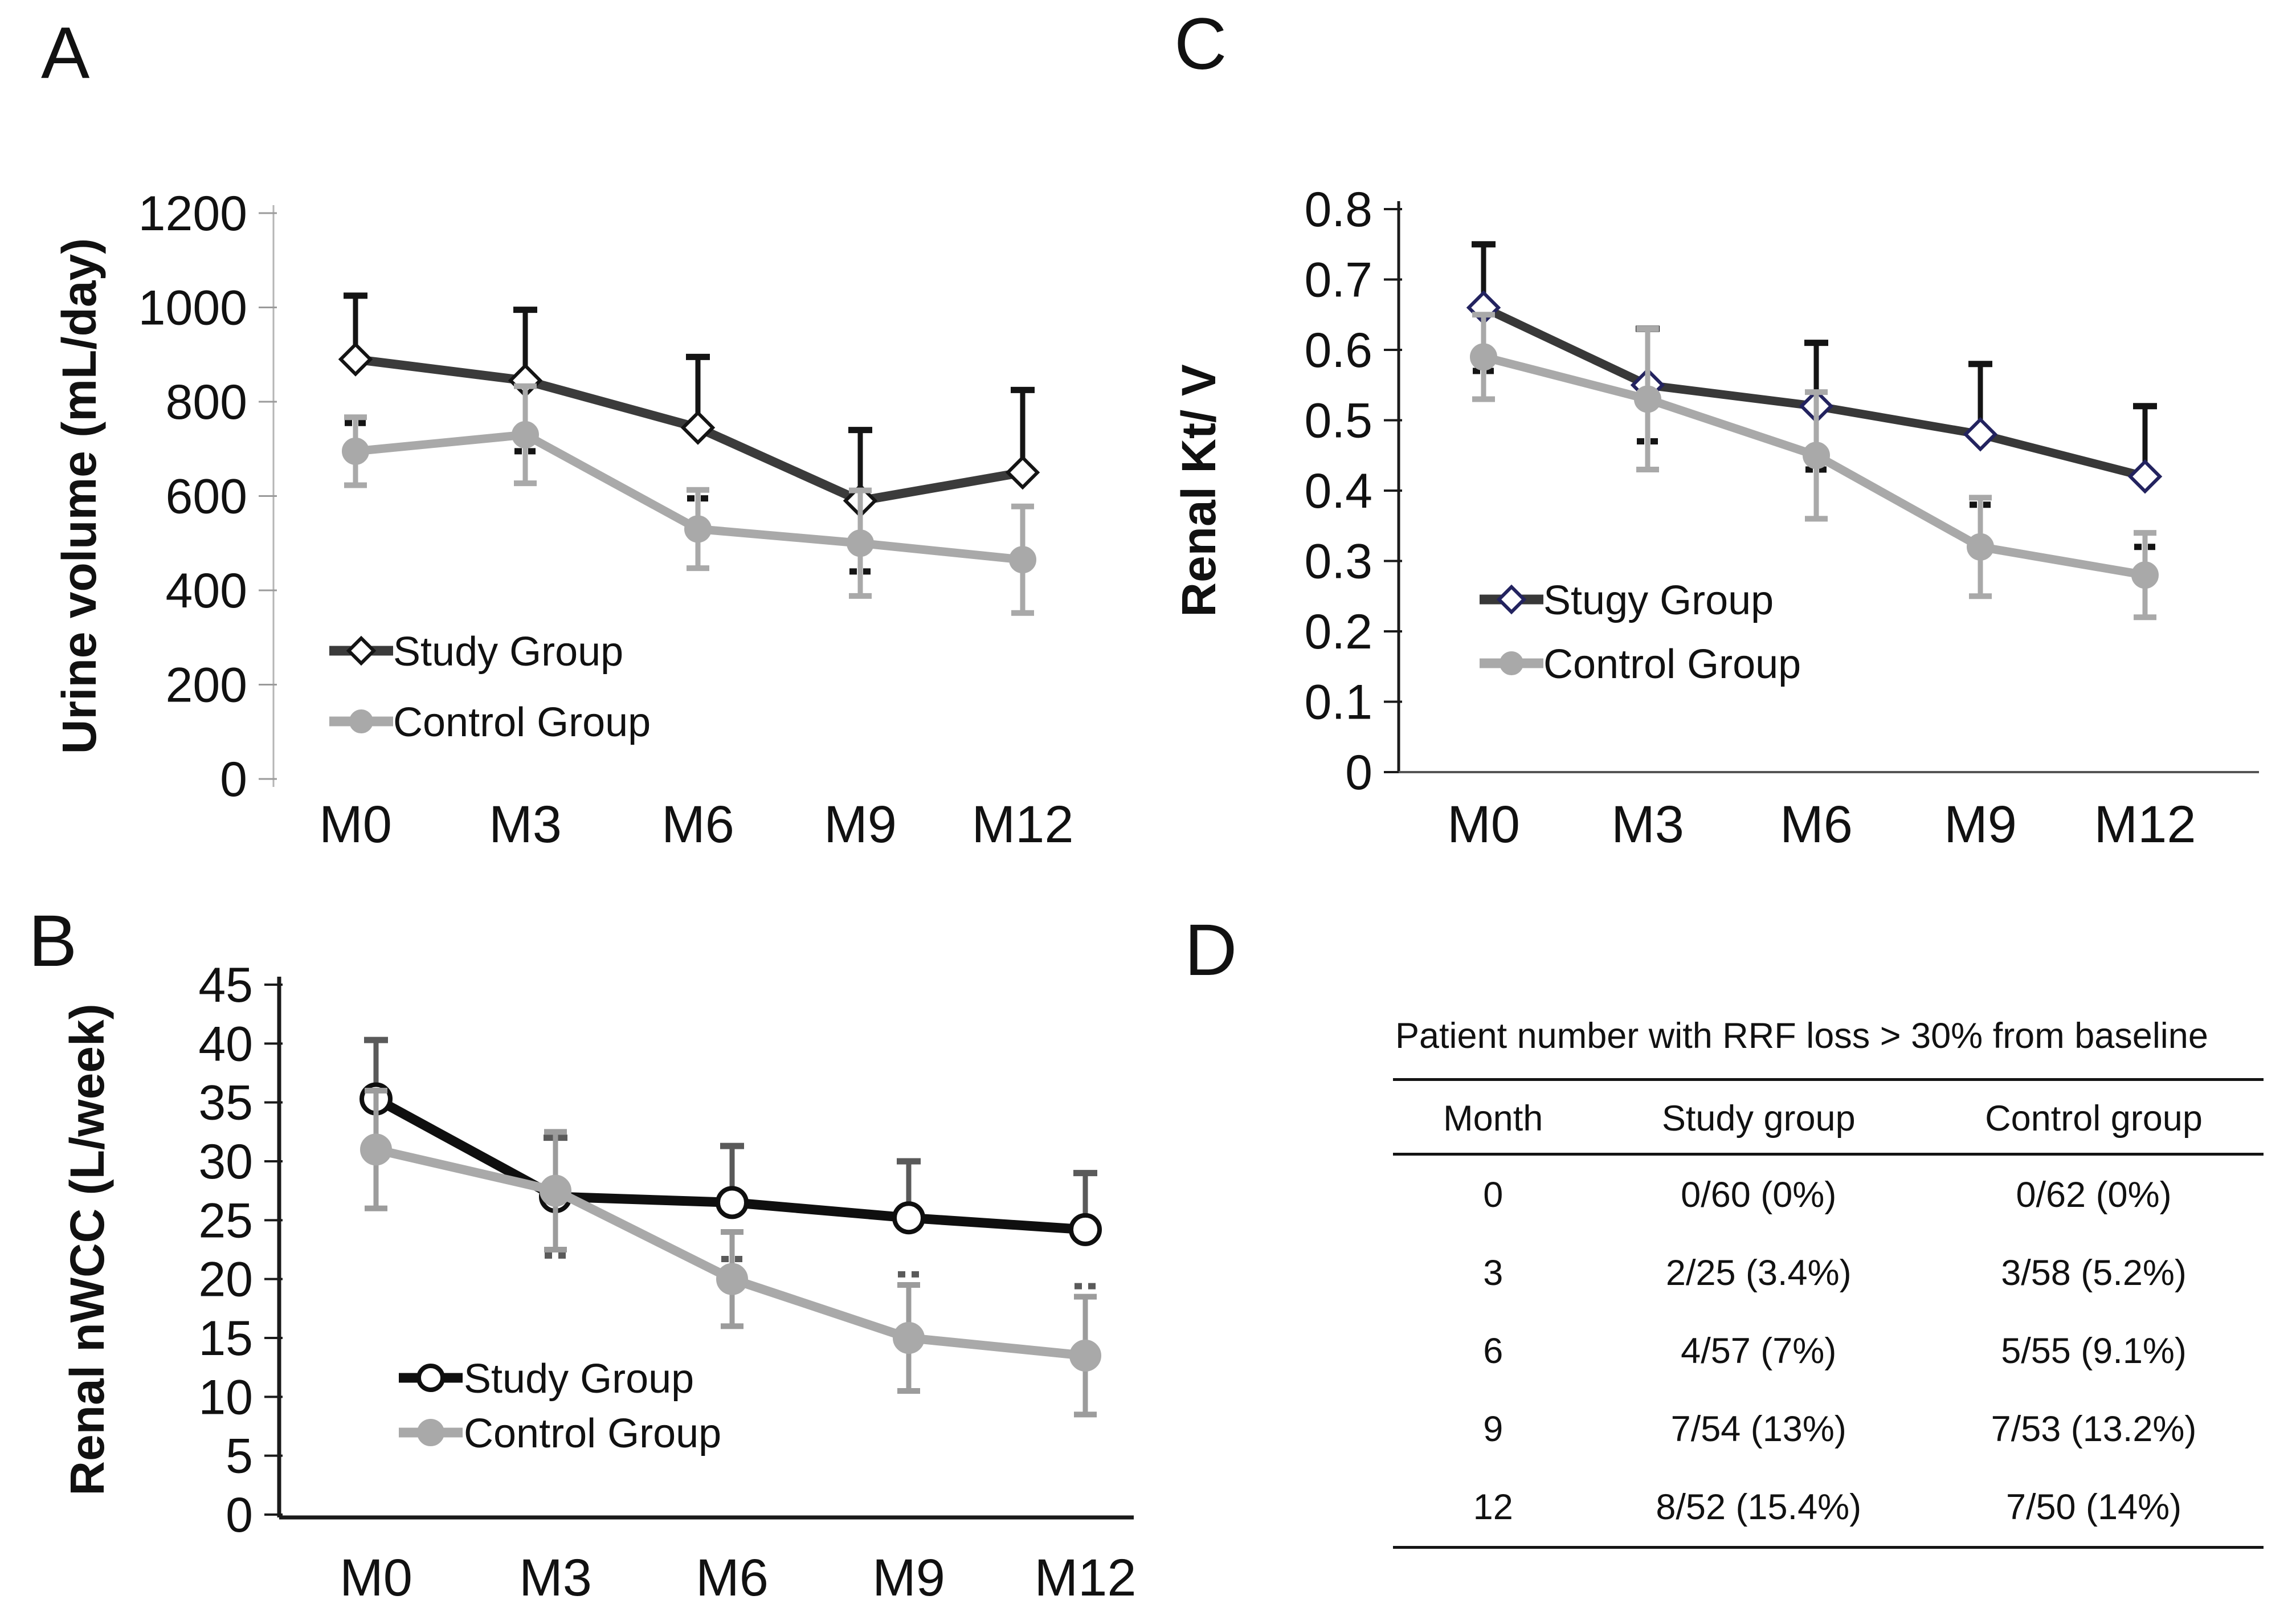  Describe the element at coordinates (239, 1456) in the screenshot. I see `y-tick-label: 5` at that location.